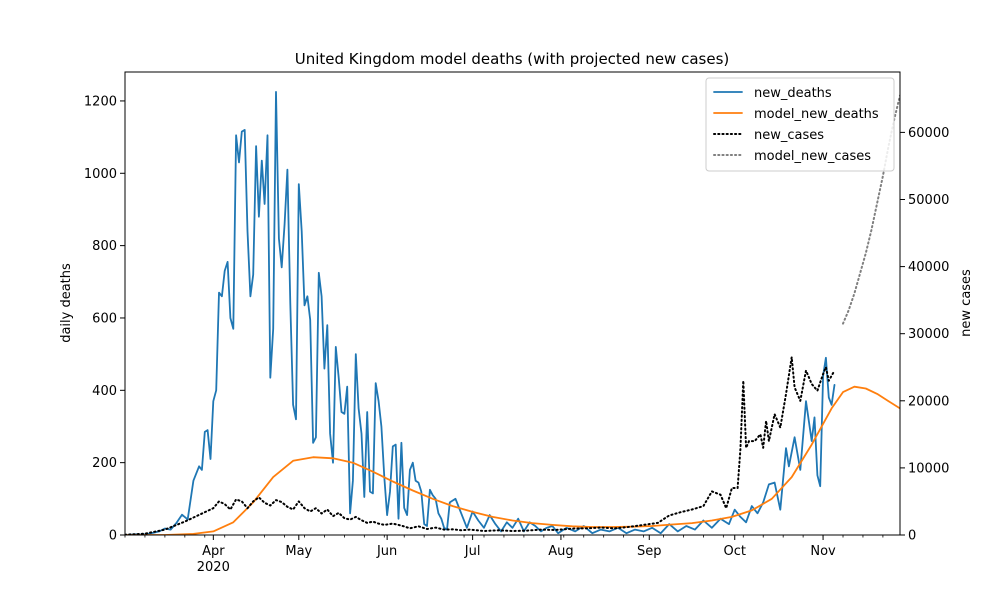 The image size is (1000, 600). I want to click on x-tick-label: Oct, so click(735, 551).